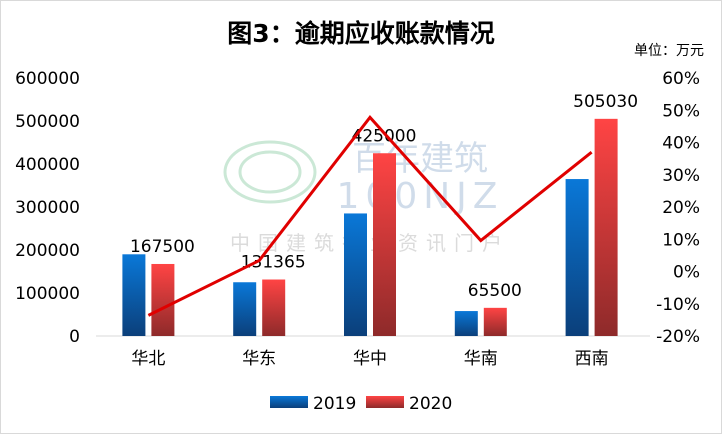 This screenshot has height=434, width=722. What do you see at coordinates (681, 240) in the screenshot?
I see `right-tick-label: 10%` at bounding box center [681, 240].